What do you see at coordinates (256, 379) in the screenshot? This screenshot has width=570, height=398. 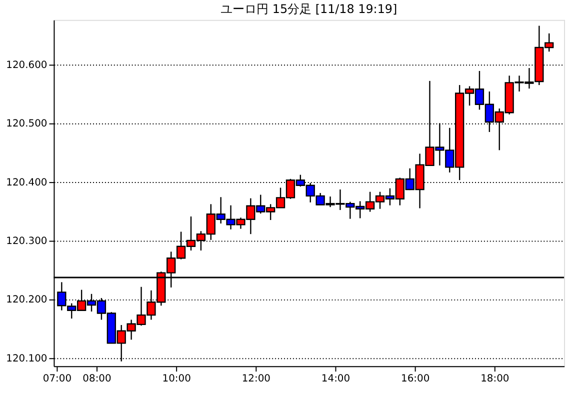 I see `x-tick-label: 12:00` at bounding box center [256, 379].